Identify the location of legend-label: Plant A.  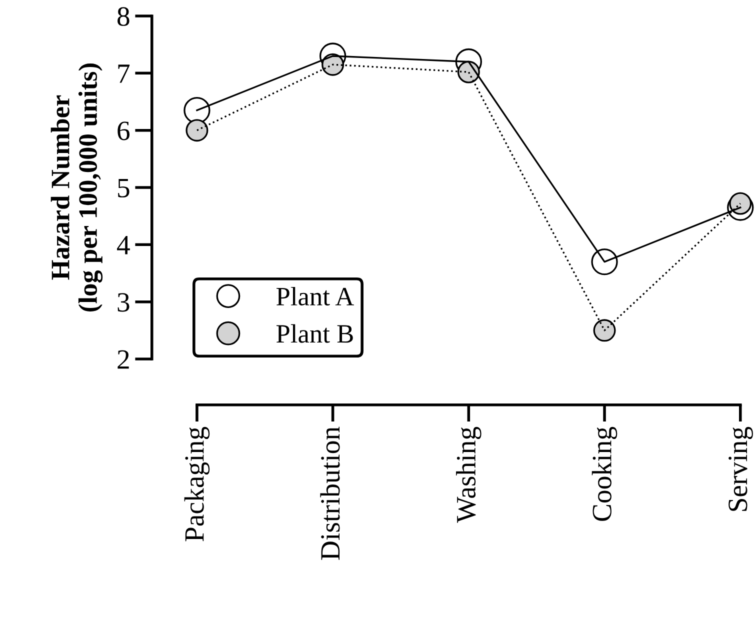
(315, 296).